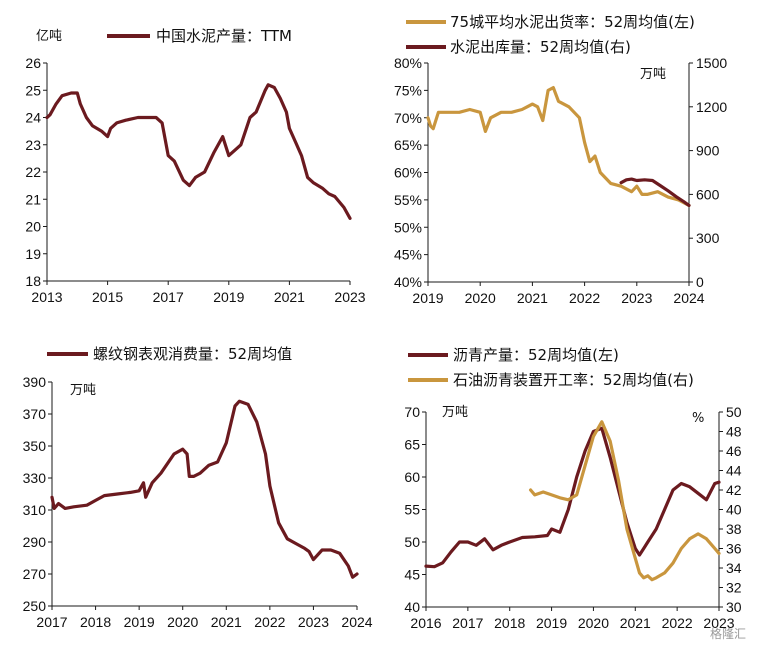  I want to click on panel1-header: 亿吨 中国水泥产量：TTM, so click(164, 36).